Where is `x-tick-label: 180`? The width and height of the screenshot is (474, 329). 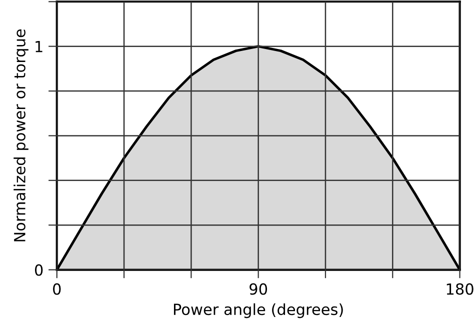
x-tick-label: 180 is located at coordinates (460, 289).